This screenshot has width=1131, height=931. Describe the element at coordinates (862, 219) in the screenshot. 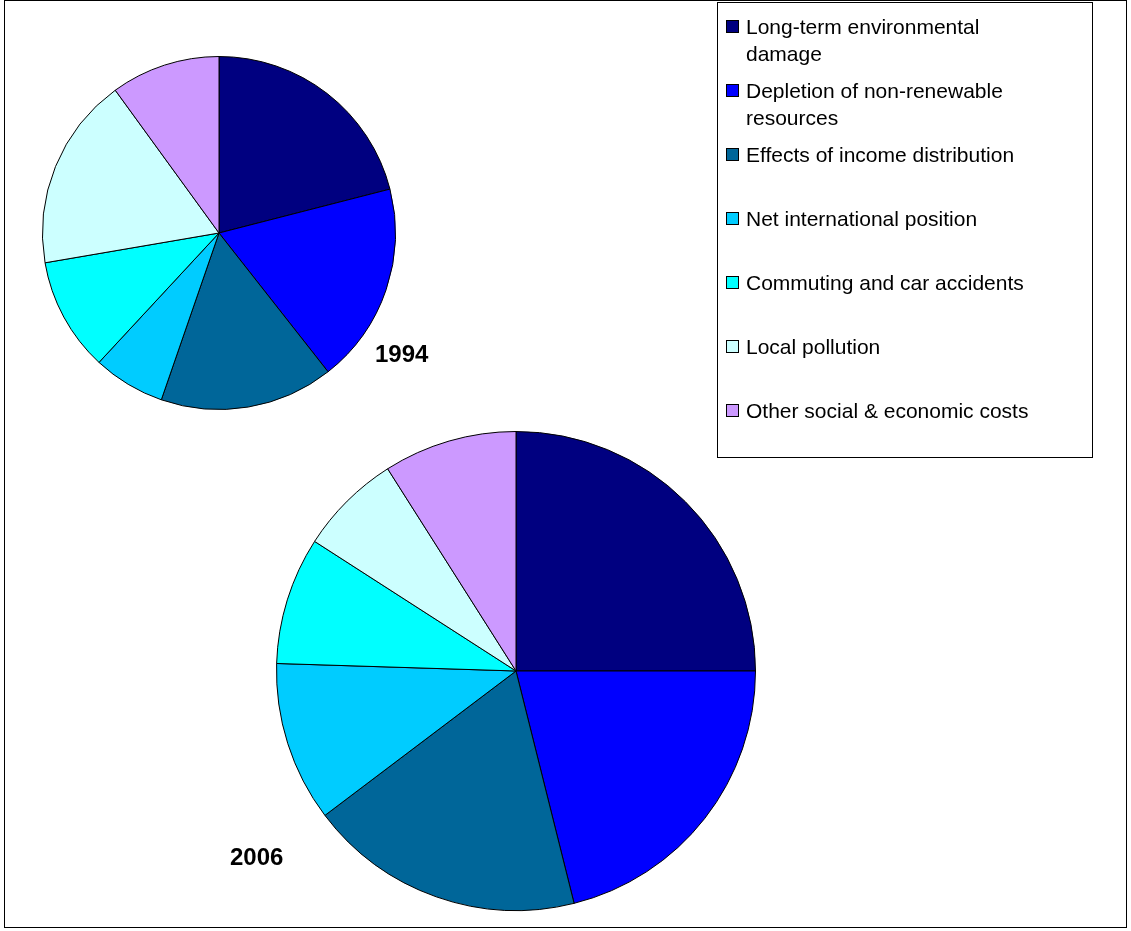

I see `legend-label: Net international position` at that location.